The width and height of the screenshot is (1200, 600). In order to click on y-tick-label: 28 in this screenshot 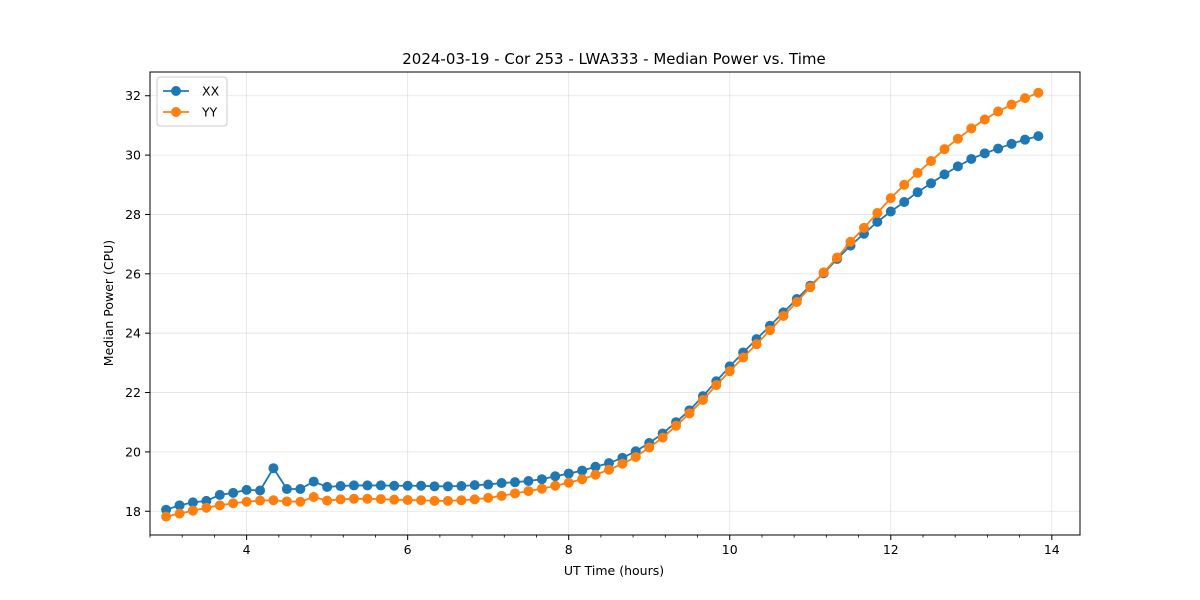, I will do `click(133, 214)`.